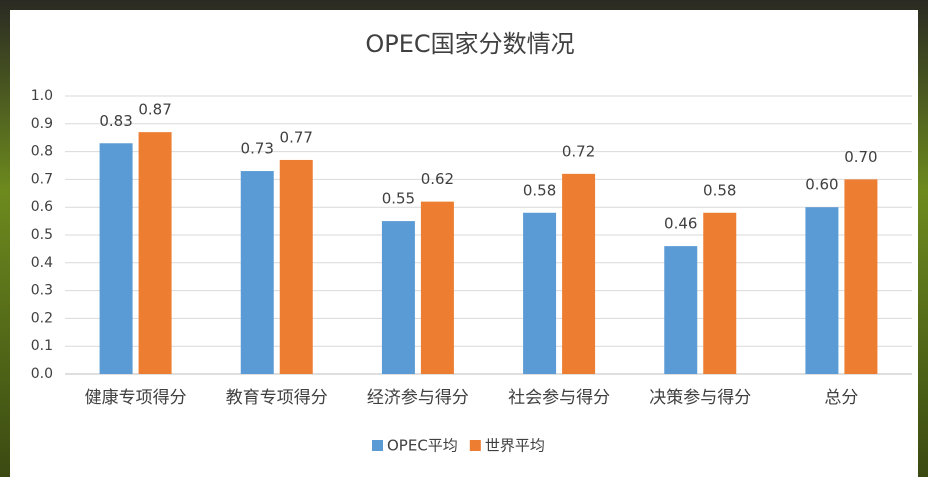 This screenshot has height=481, width=928. I want to click on data-label: 0.72, so click(578, 151).